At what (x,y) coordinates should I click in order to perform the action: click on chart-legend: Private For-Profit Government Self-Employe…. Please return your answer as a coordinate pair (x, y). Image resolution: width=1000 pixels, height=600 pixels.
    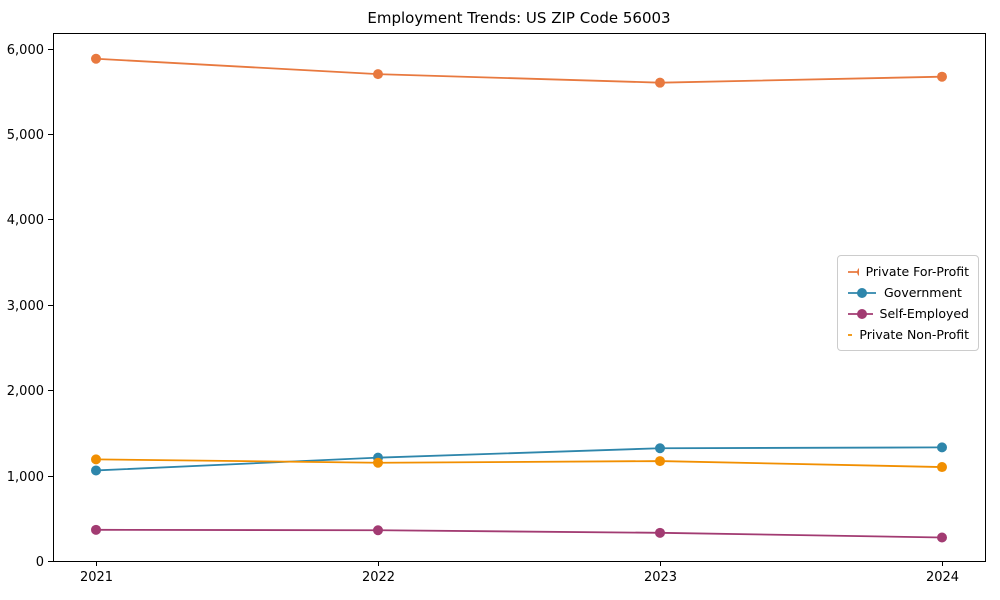
    Looking at the image, I should click on (908, 303).